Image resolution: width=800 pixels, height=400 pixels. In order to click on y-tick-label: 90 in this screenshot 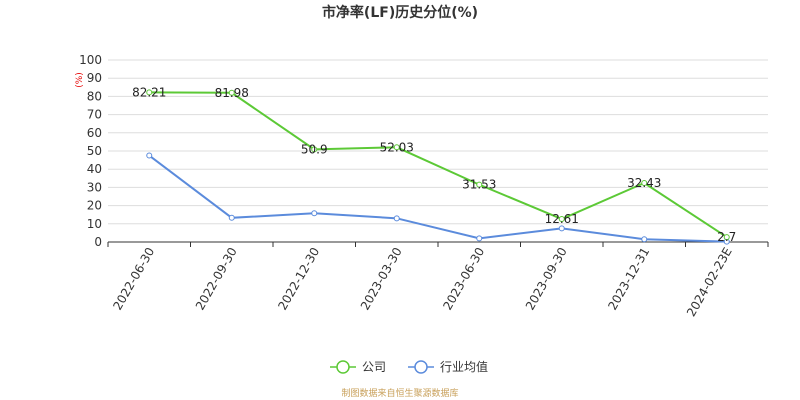, I will do `click(94, 78)`.